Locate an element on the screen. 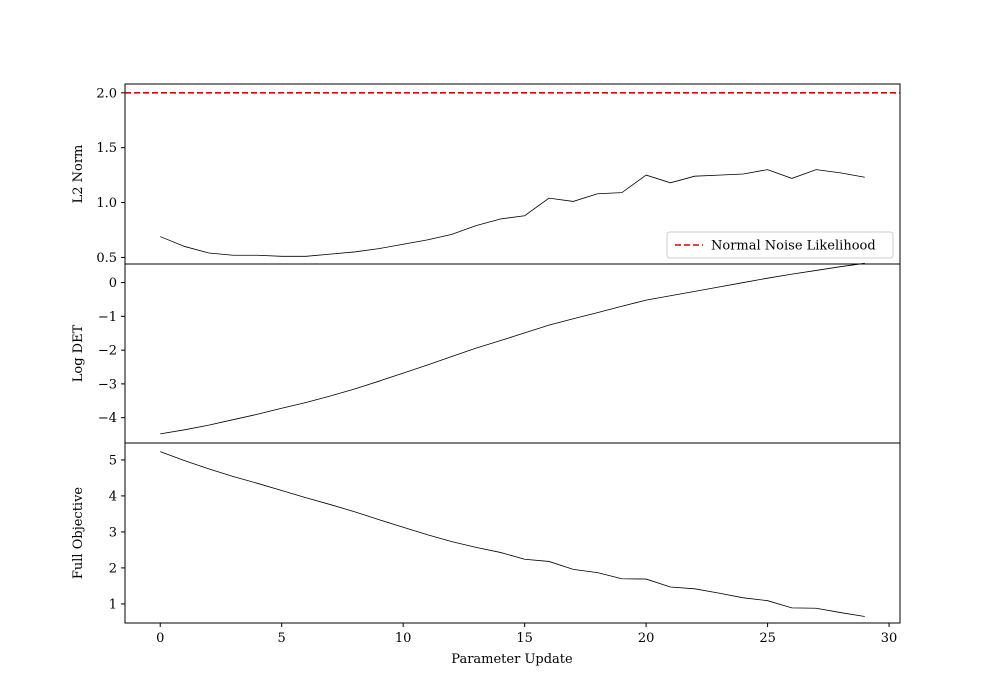  x-tick-label: 15 is located at coordinates (524, 638).